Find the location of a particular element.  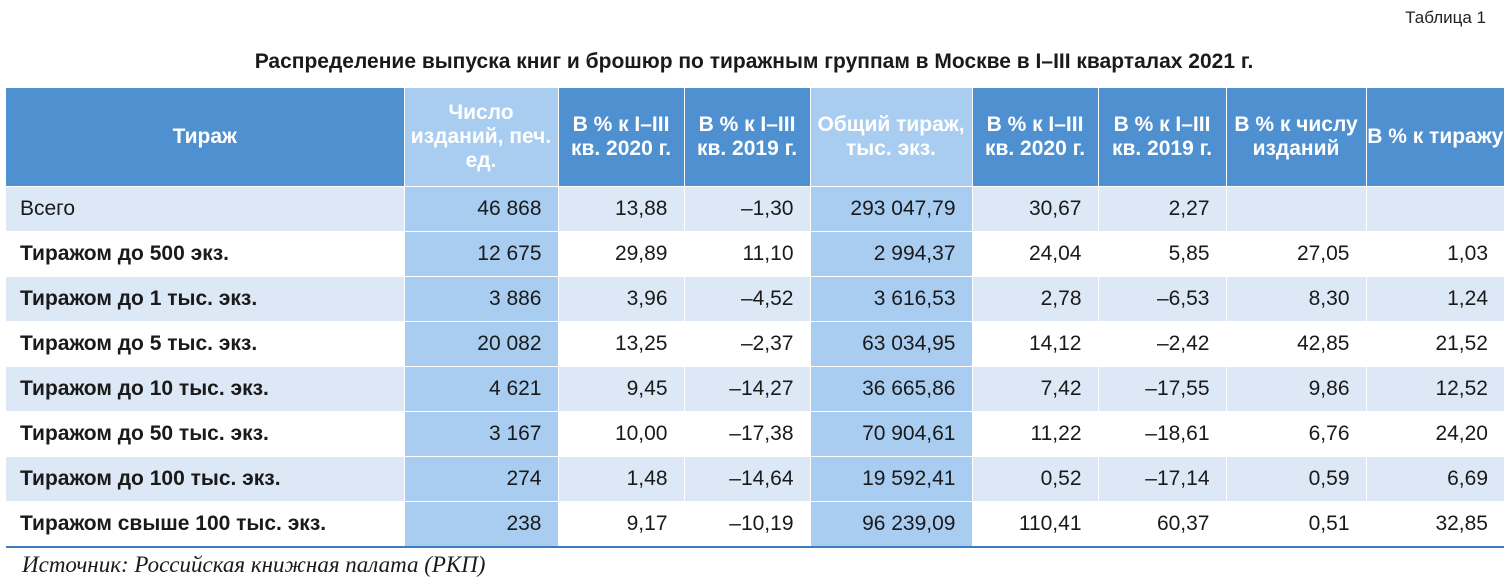

cell-pct-of-count is located at coordinates (1296, 209).